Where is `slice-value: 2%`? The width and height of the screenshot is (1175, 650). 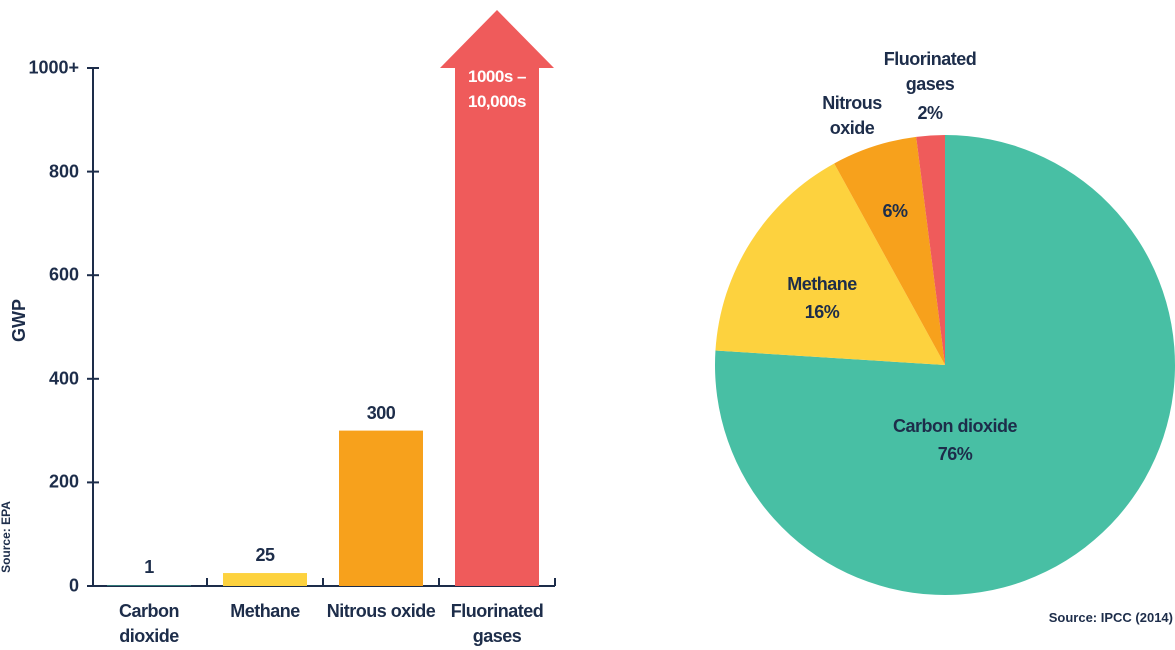 slice-value: 2% is located at coordinates (930, 113).